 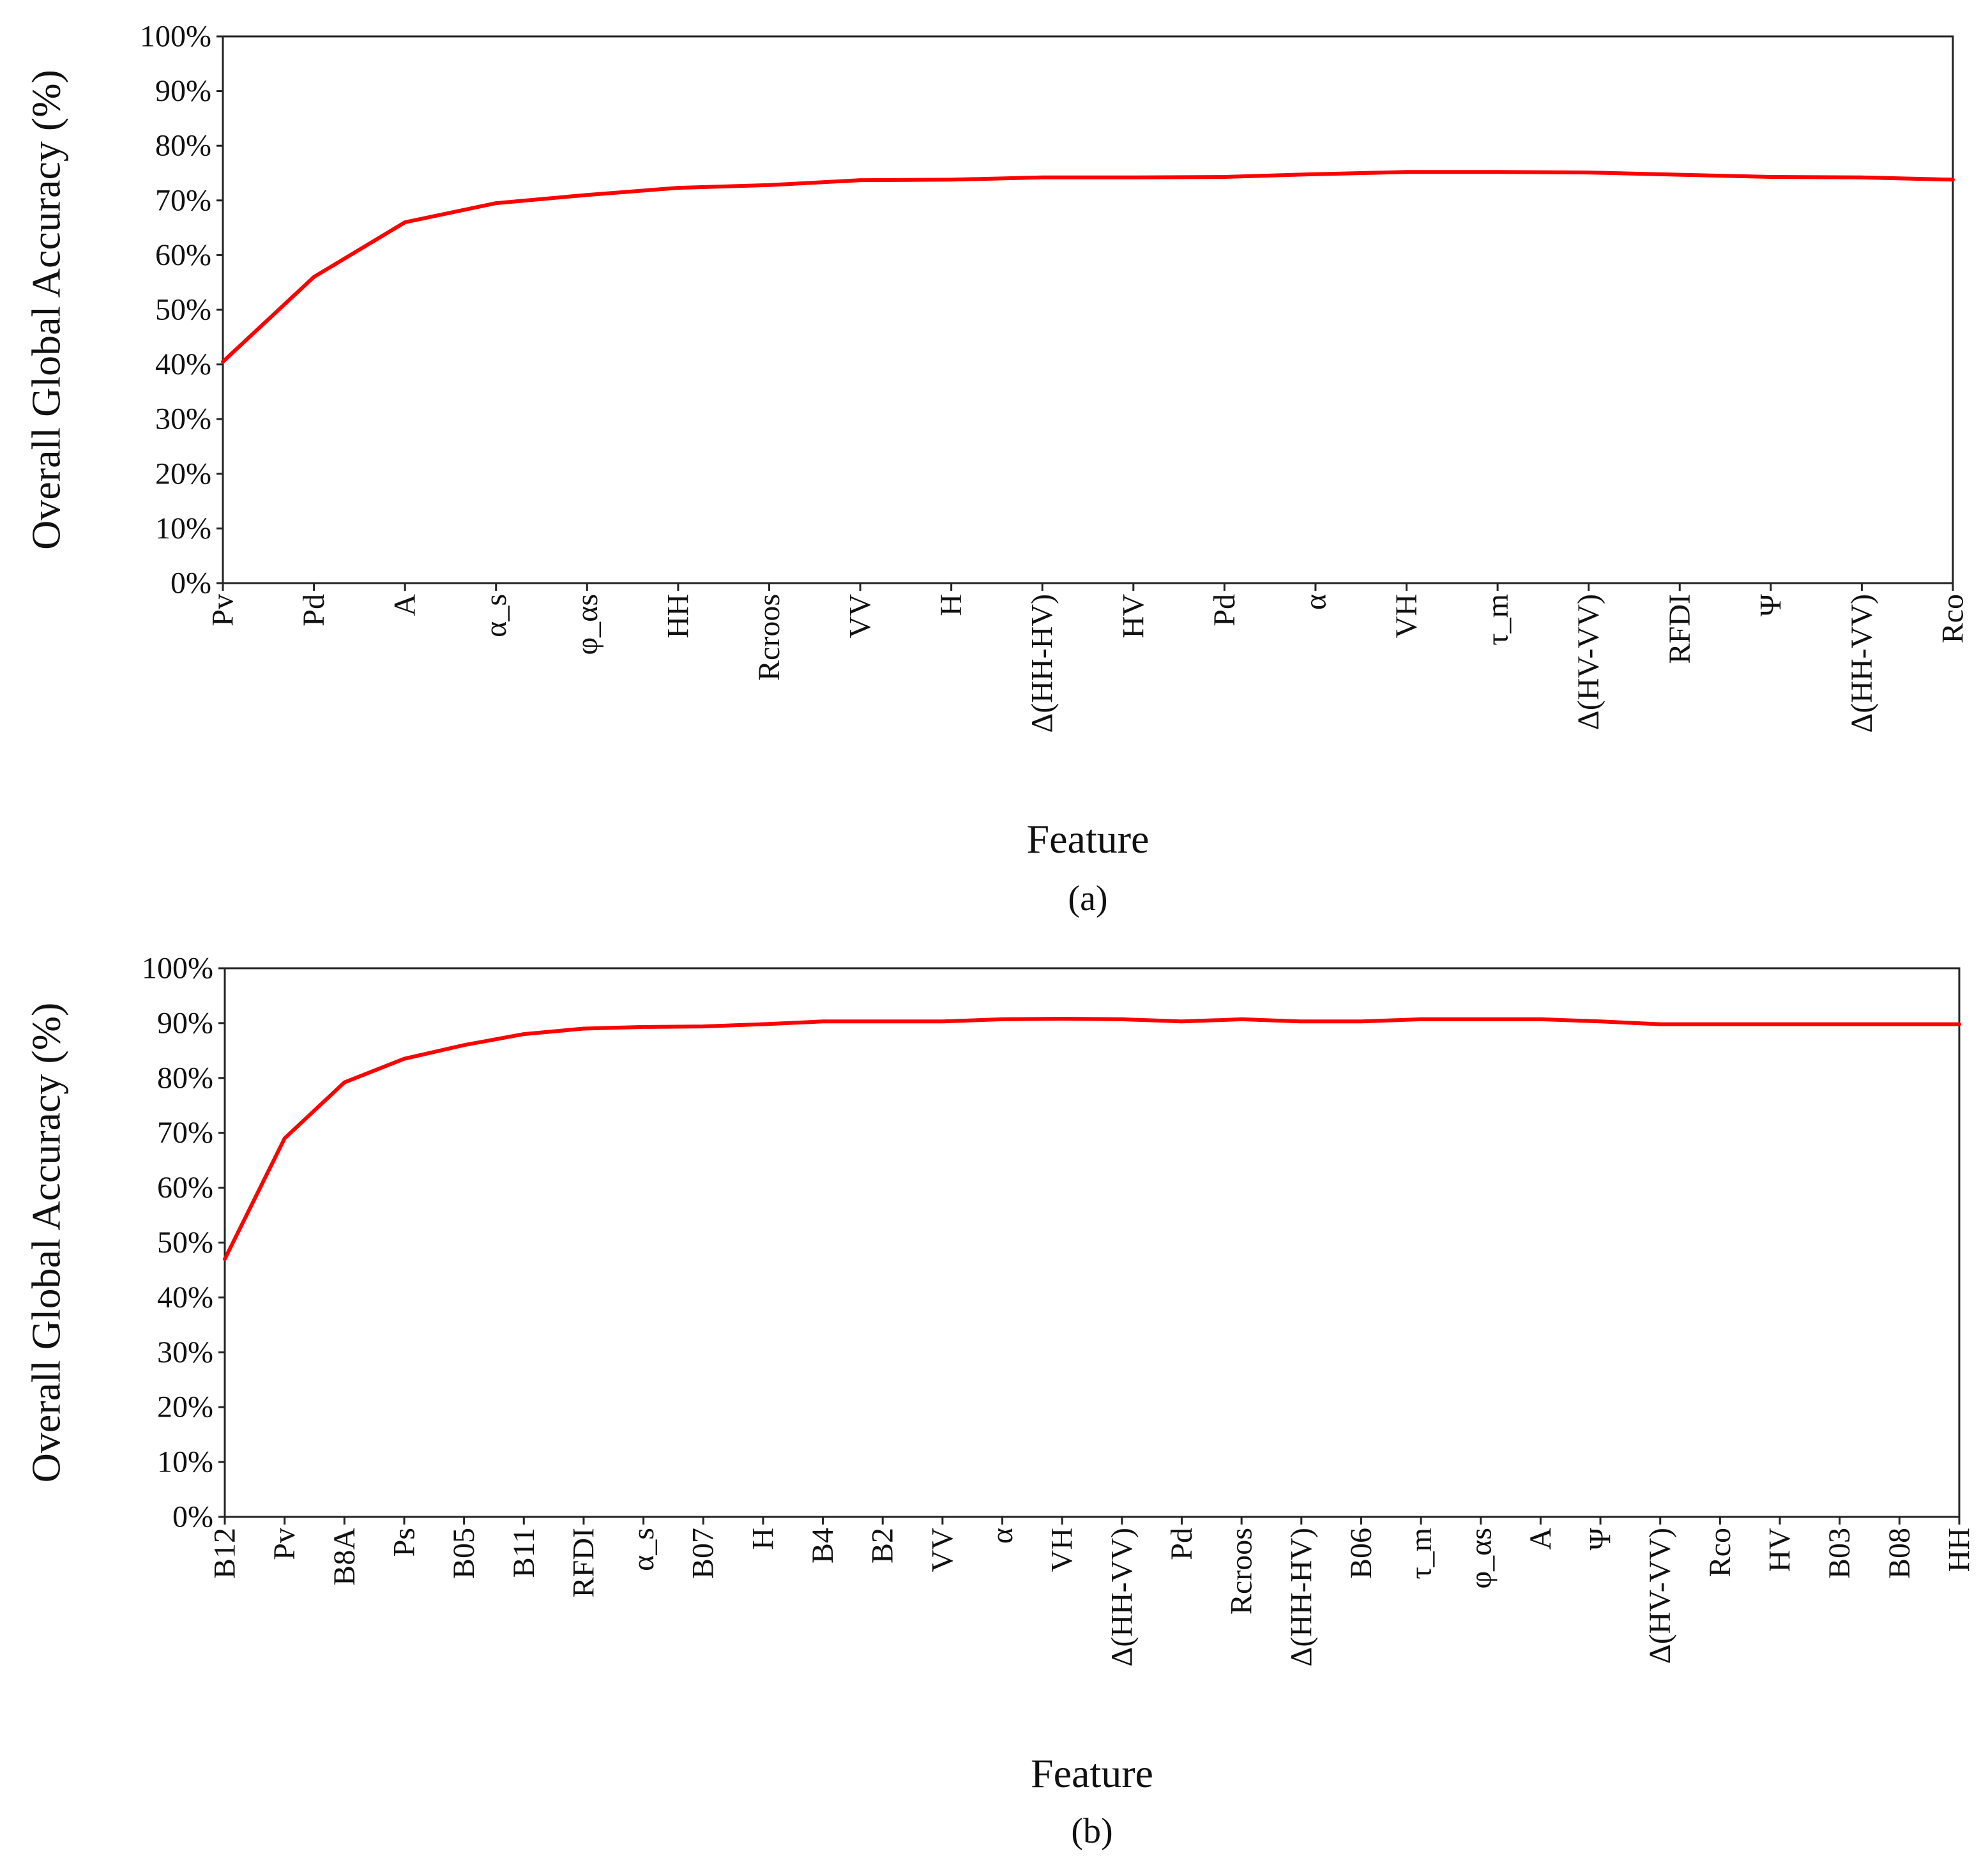 What do you see at coordinates (1780, 1550) in the screenshot?
I see `x-tick-label: HV` at bounding box center [1780, 1550].